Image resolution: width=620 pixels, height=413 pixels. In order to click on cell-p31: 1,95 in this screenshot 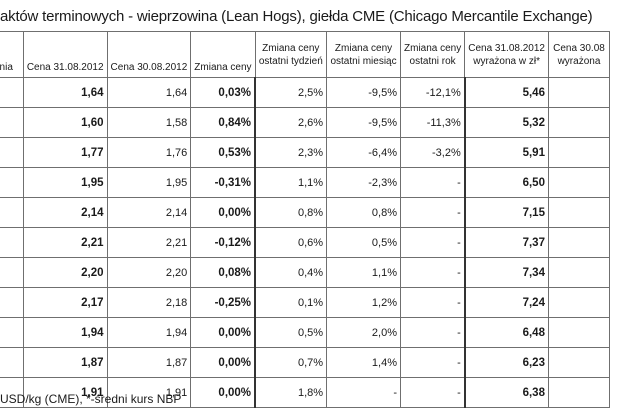, I will do `click(65, 182)`.